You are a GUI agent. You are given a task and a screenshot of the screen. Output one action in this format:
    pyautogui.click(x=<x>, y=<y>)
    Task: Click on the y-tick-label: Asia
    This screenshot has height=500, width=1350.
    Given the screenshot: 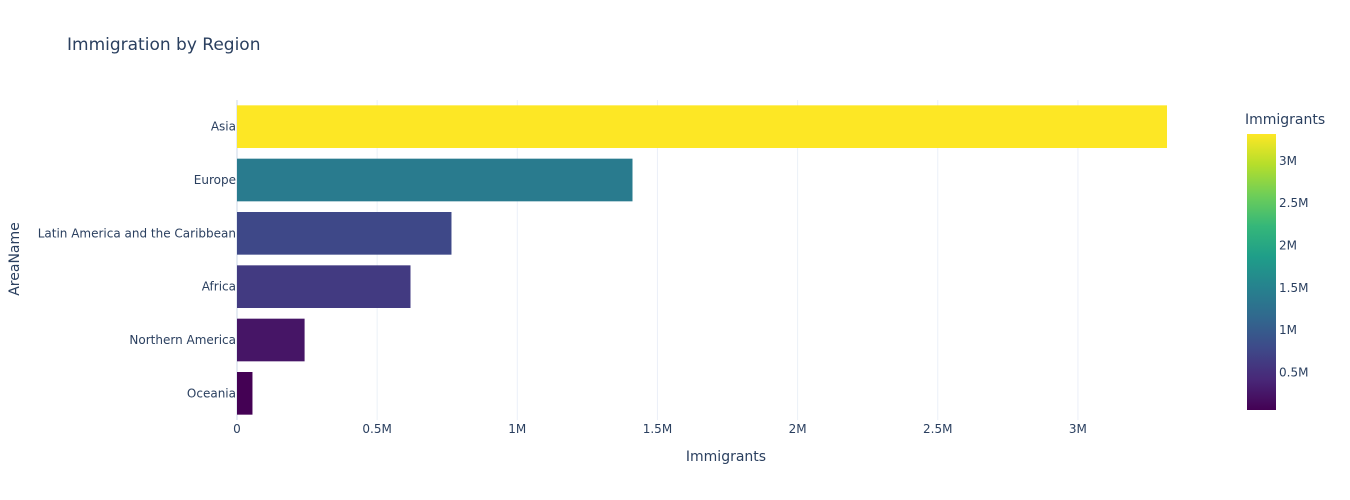 What is the action you would take?
    pyautogui.click(x=223, y=127)
    